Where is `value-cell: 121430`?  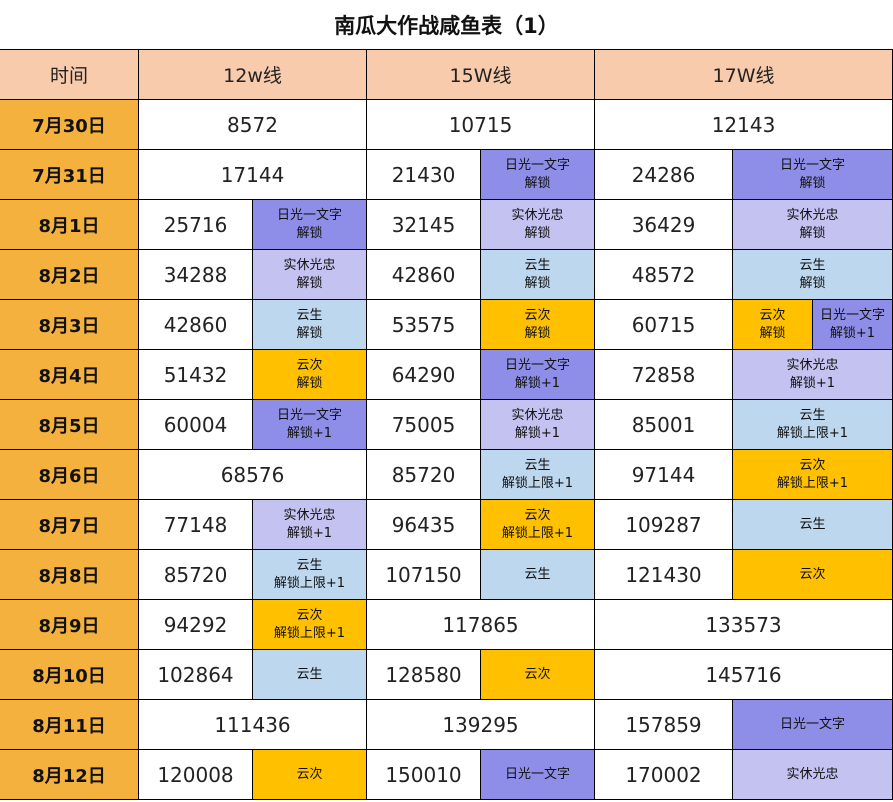 value-cell: 121430 is located at coordinates (664, 575).